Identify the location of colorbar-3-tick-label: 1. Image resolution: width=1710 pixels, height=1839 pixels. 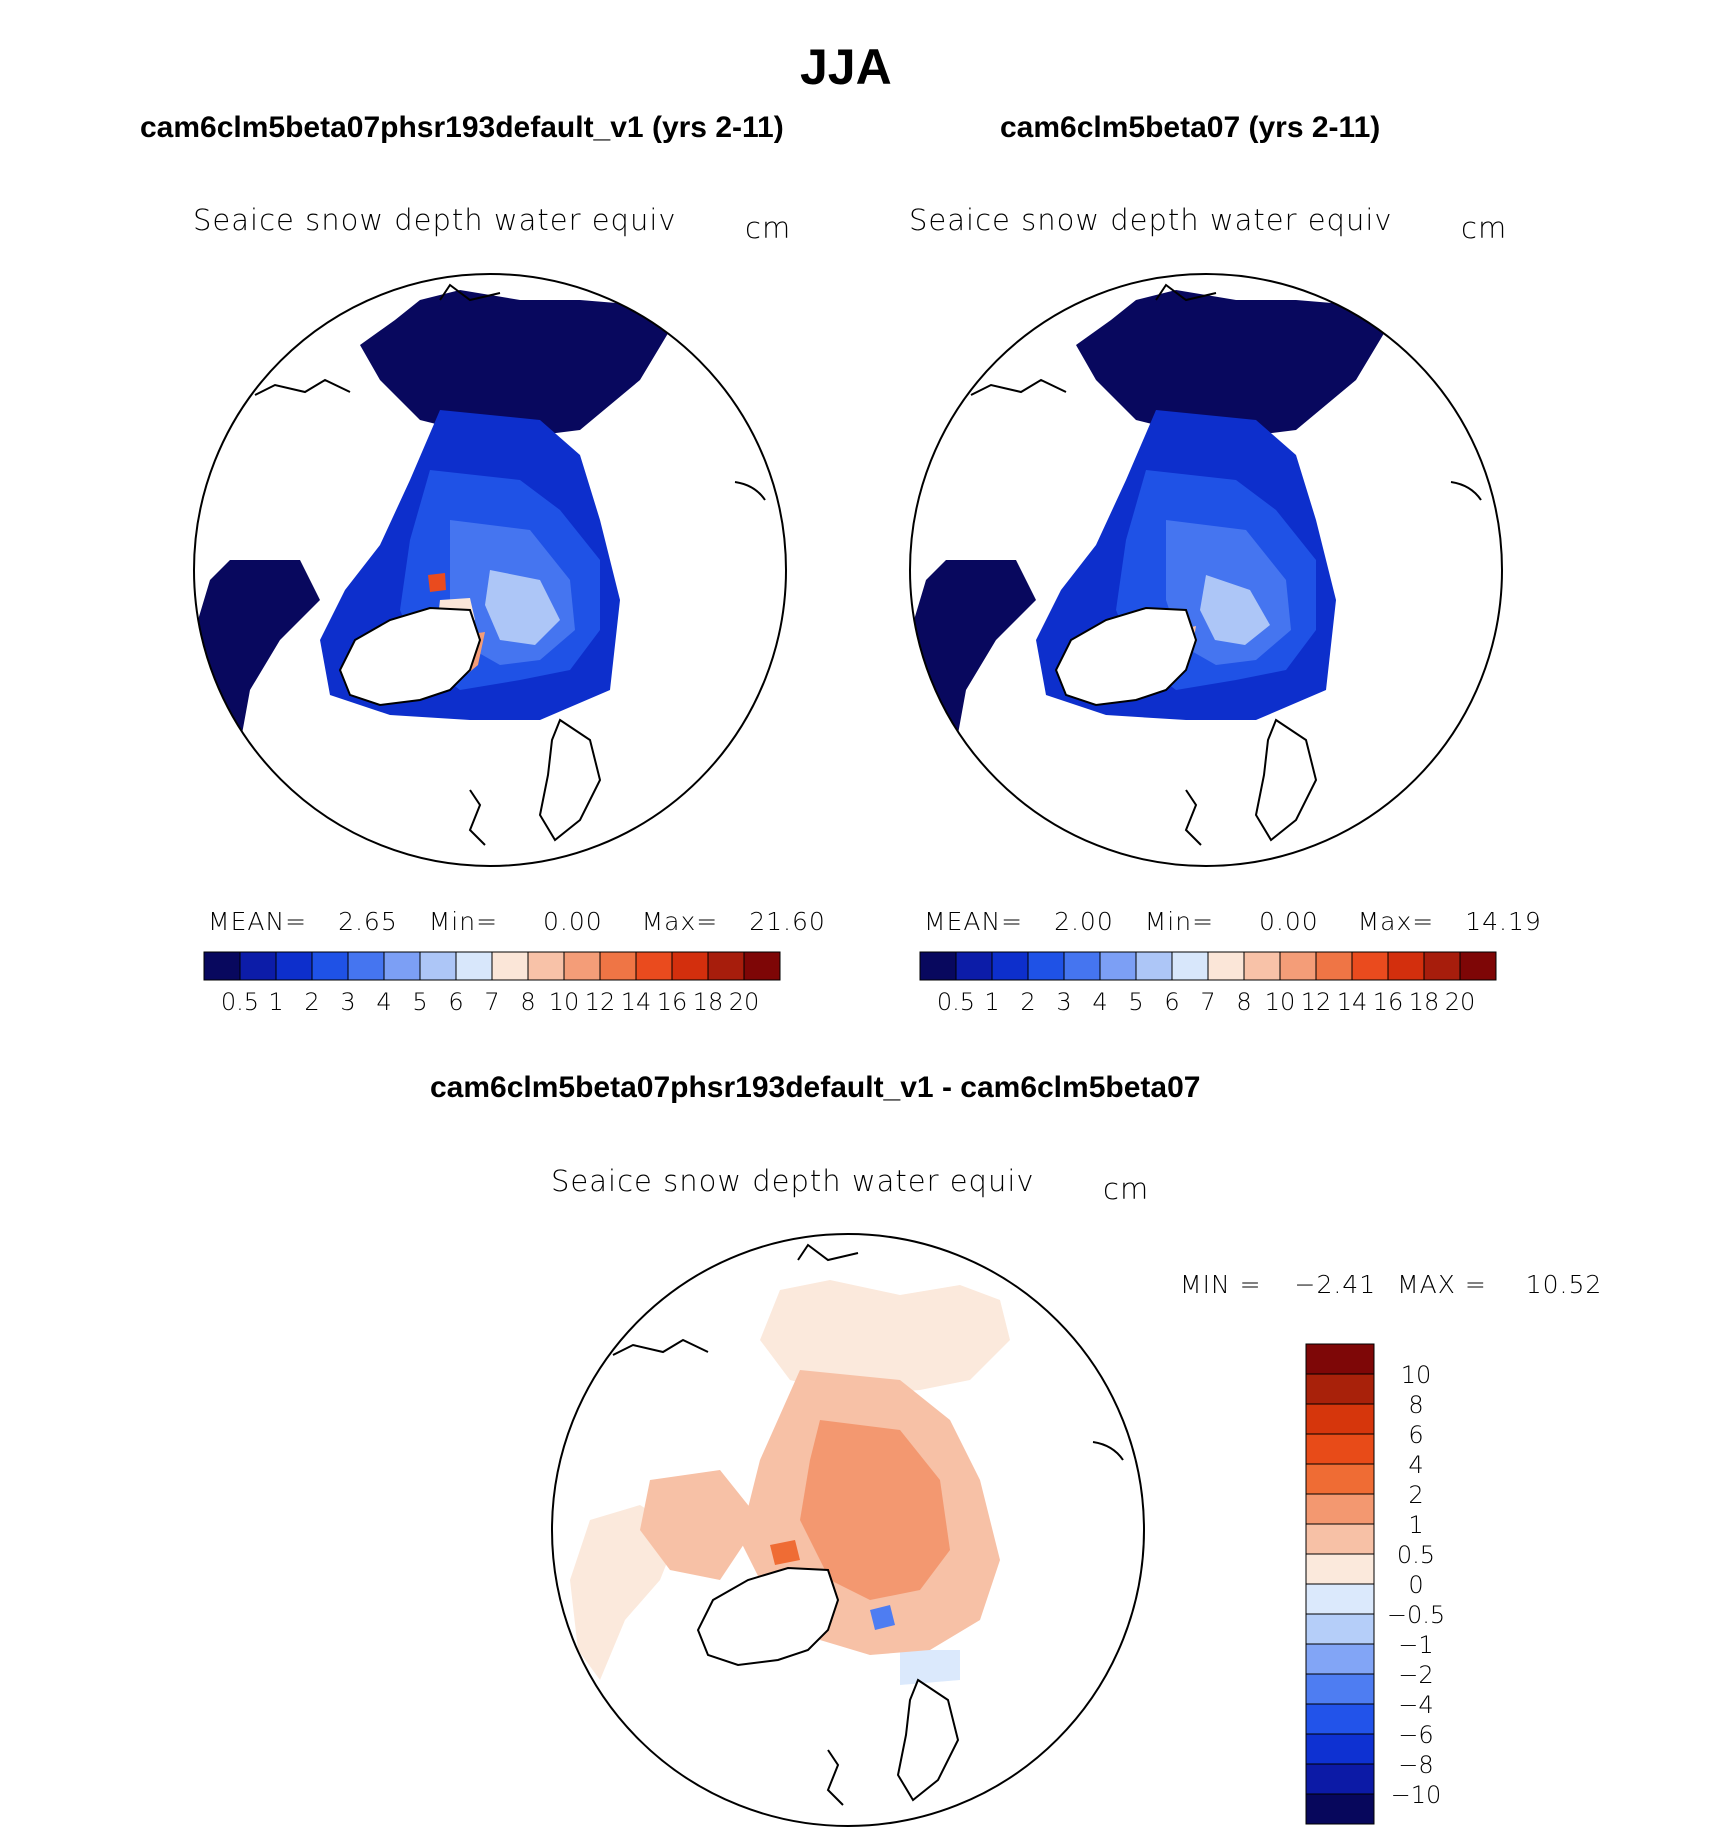
(1415, 1525).